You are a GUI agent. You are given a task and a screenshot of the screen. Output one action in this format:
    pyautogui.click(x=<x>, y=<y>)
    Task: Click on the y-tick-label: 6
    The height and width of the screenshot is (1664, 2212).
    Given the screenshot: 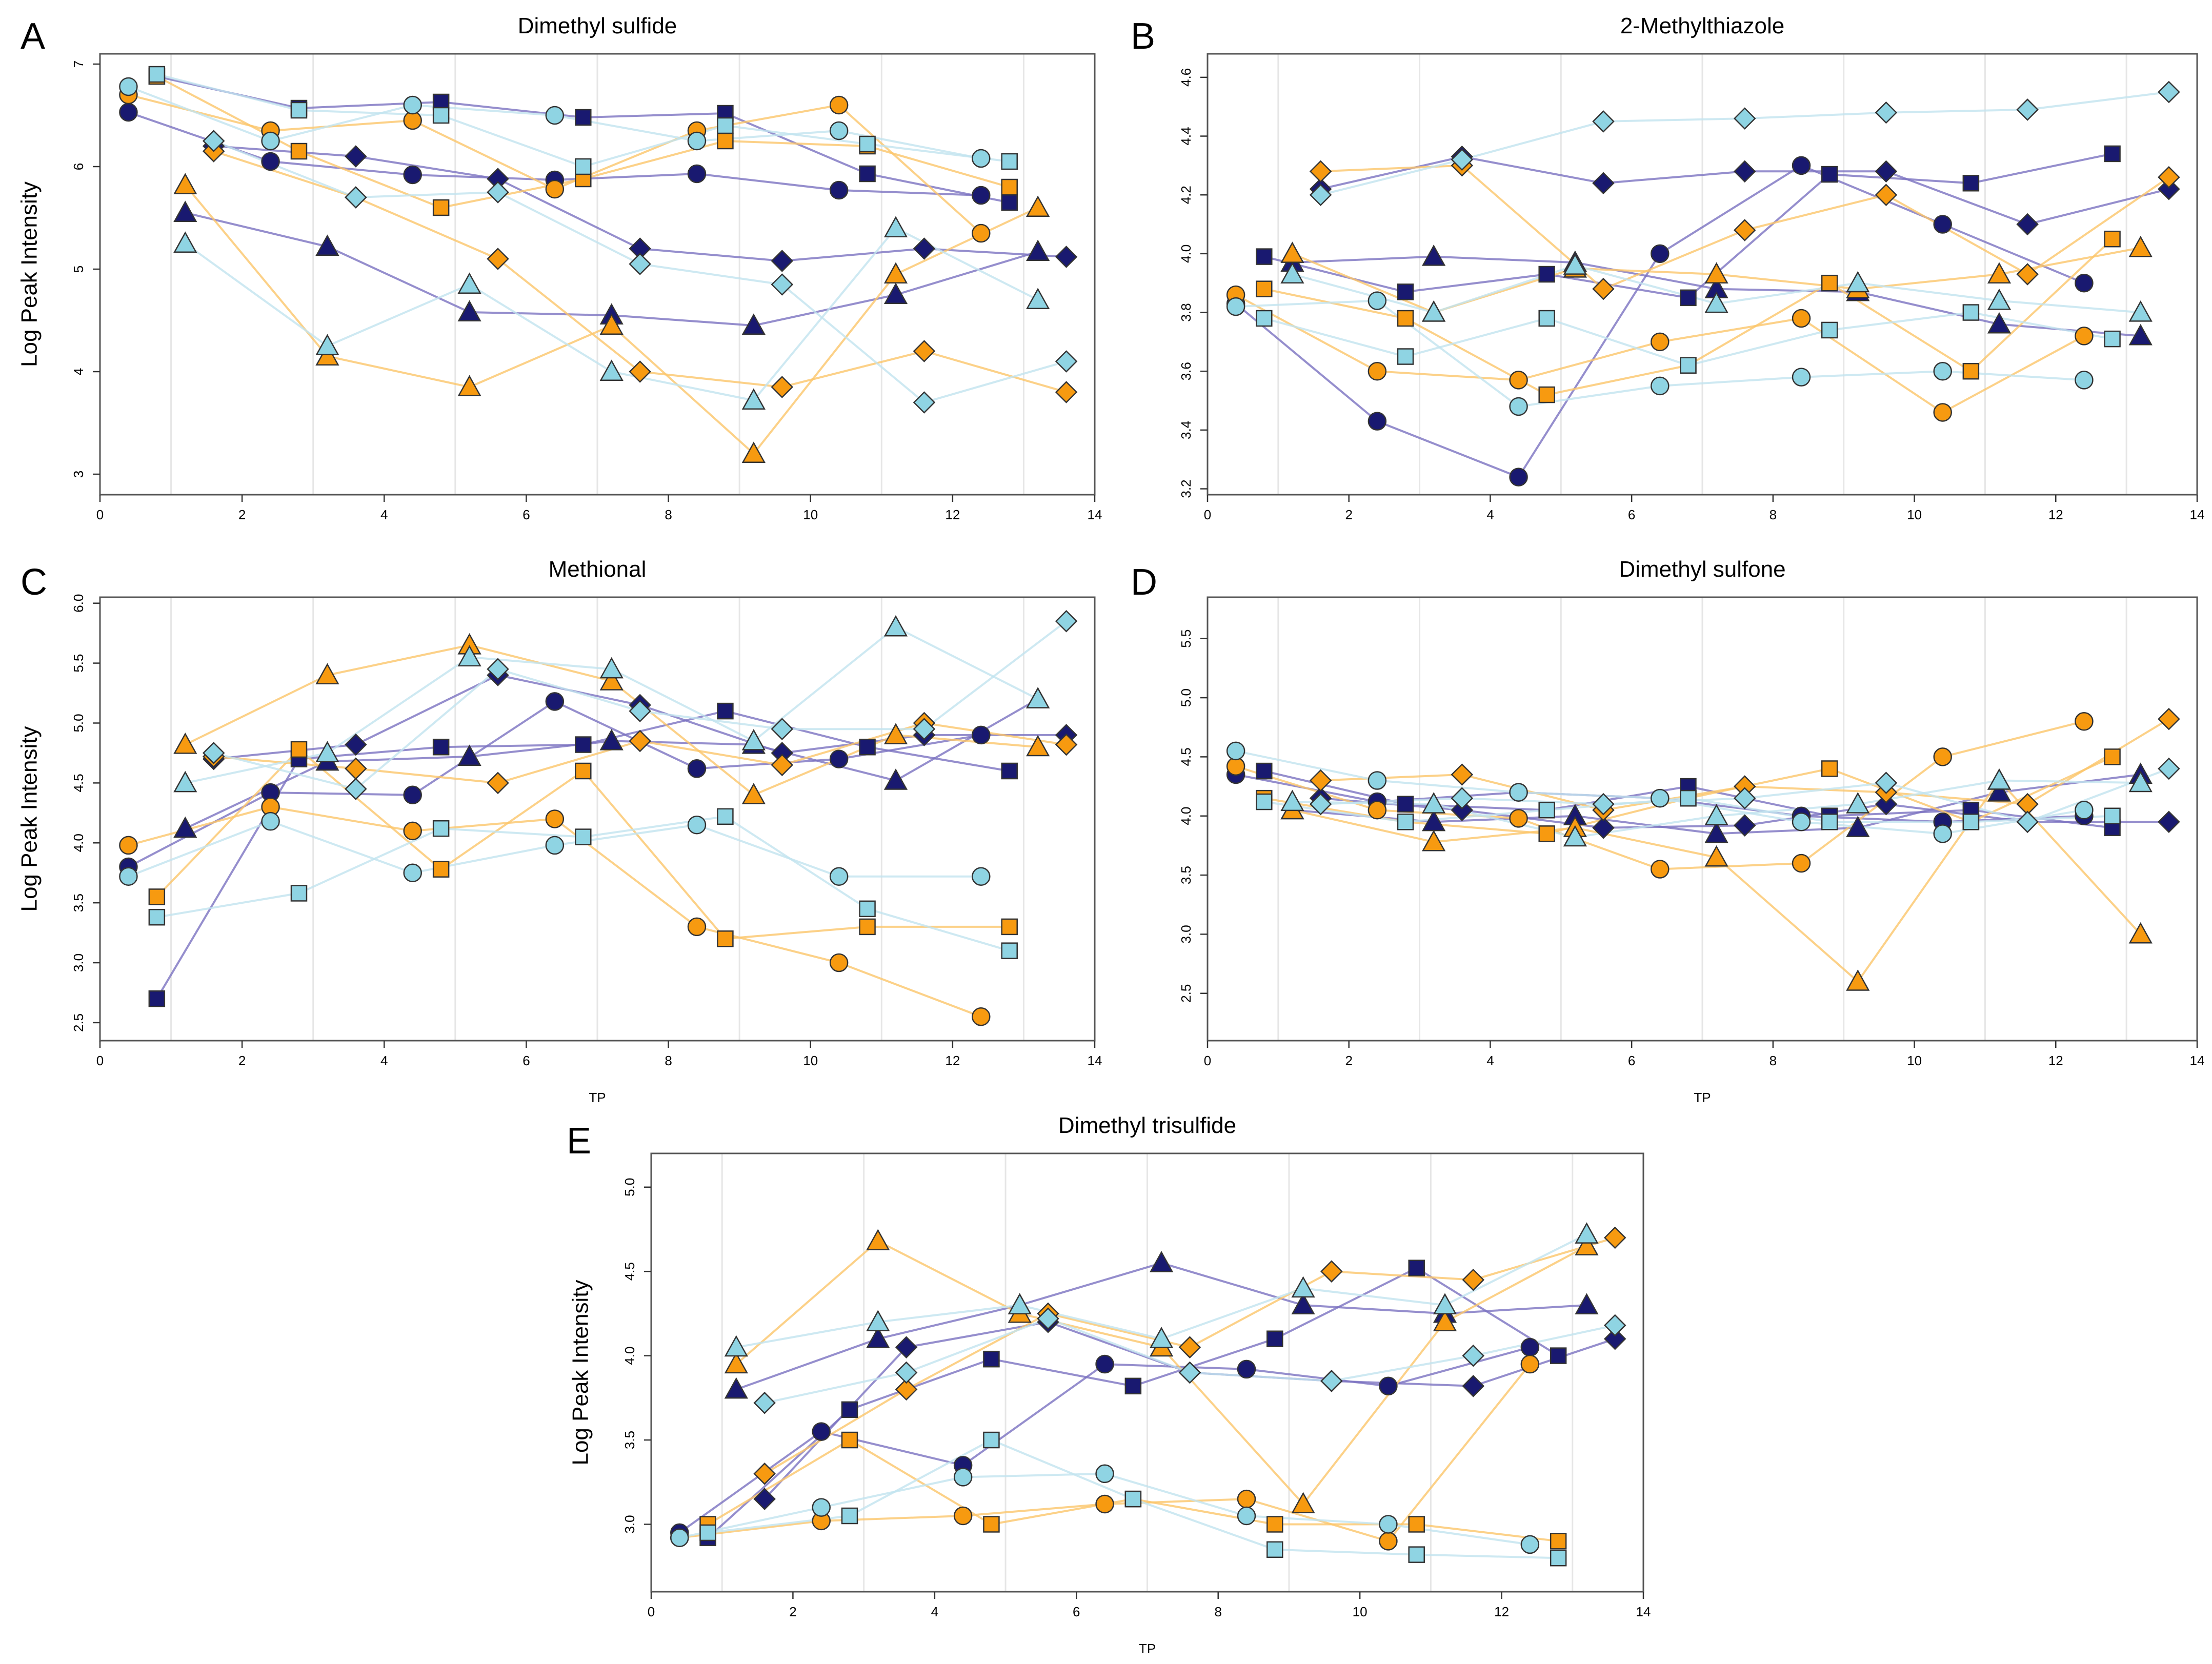 What is the action you would take?
    pyautogui.click(x=78, y=166)
    